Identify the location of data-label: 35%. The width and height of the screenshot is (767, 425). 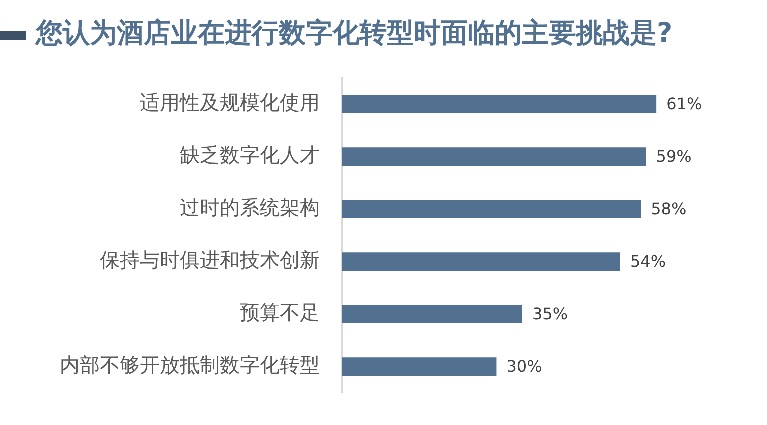
(550, 314).